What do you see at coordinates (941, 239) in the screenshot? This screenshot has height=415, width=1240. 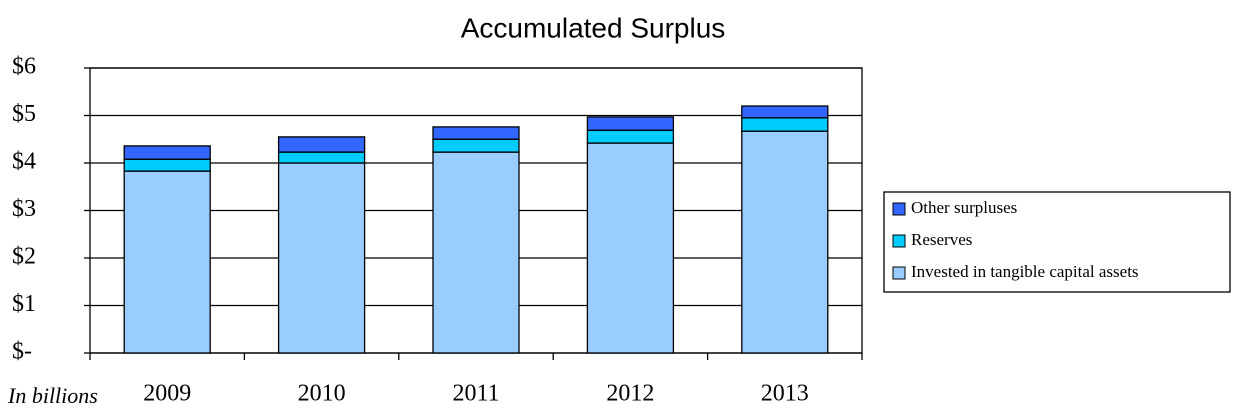 I see `legend-label: Reserves` at bounding box center [941, 239].